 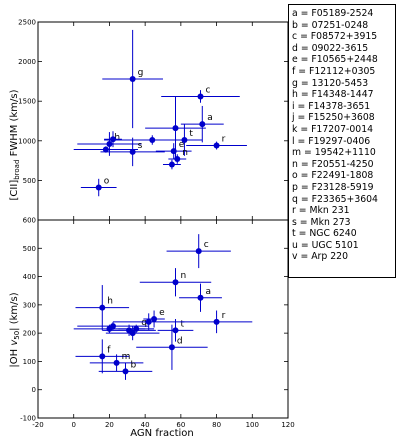 I want to click on top-data-point-r: r, so click(x=216, y=142).